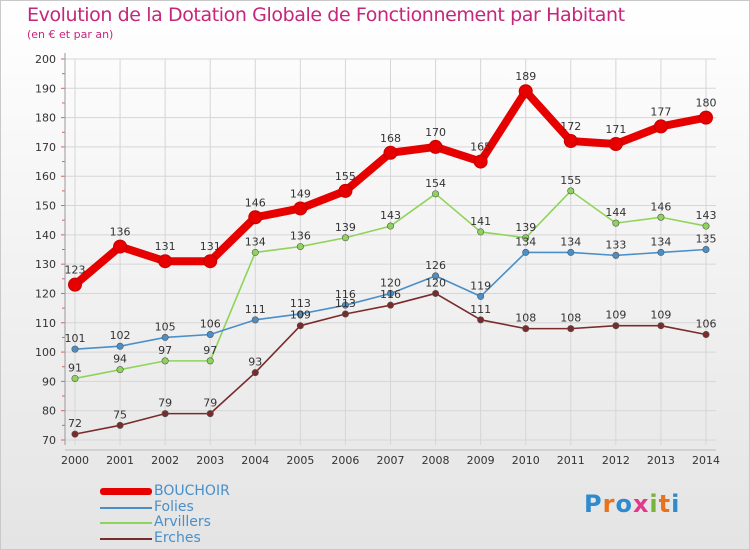 The image size is (750, 550). Describe the element at coordinates (616, 460) in the screenshot. I see `x-tick-label: 2012` at that location.